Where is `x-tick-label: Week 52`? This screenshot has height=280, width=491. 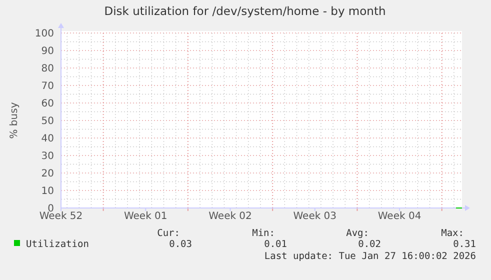
x-tick-label: Week 52 is located at coordinates (61, 216).